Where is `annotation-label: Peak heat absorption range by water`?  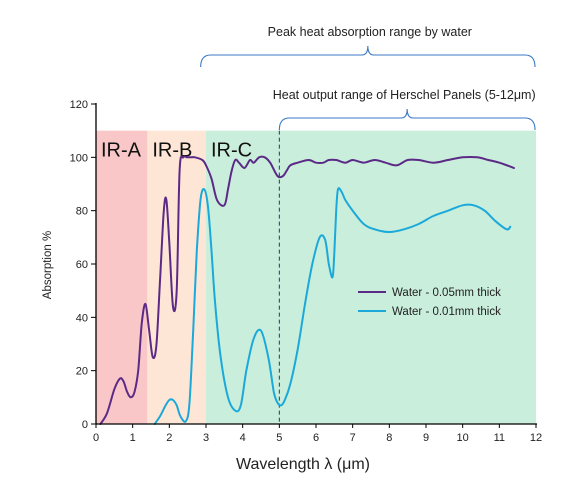
annotation-label: Peak heat absorption range by water is located at coordinates (370, 32).